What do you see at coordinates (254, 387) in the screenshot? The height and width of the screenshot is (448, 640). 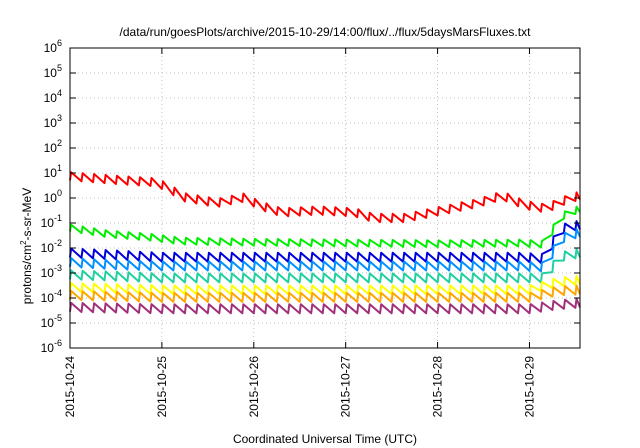 I see `x-tick-label: 2015-10-26` at bounding box center [254, 387].